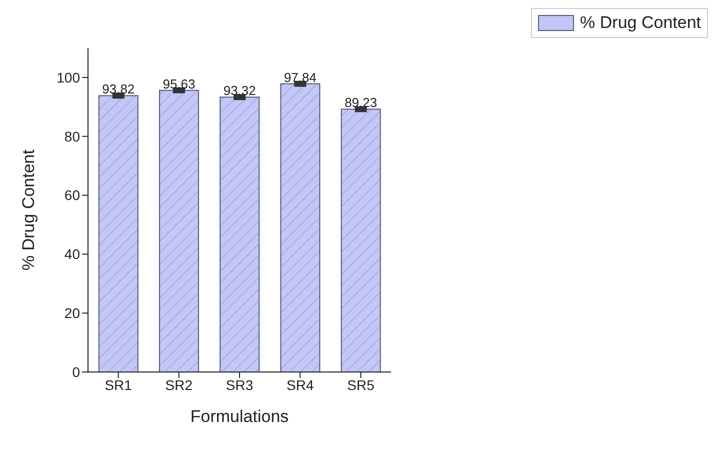 The image size is (714, 450). What do you see at coordinates (72, 195) in the screenshot?
I see `y-tick-label: 60` at bounding box center [72, 195].